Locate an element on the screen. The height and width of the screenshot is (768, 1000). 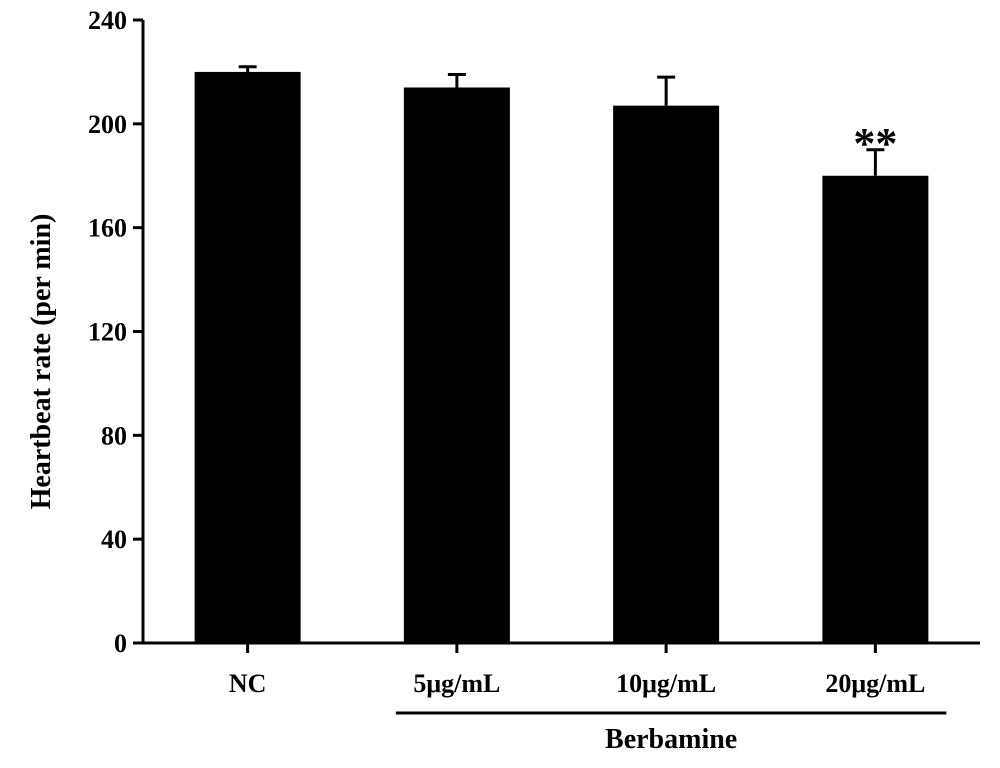
y-axis-label: Heartbeat rate (per min) is located at coordinates (41, 362).